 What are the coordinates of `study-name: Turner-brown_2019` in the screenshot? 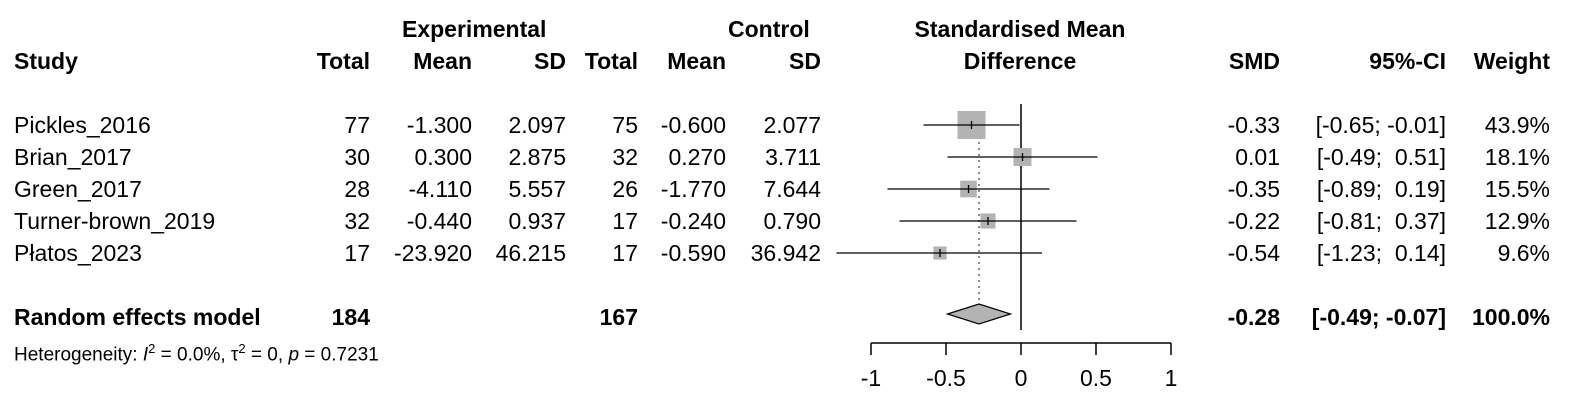 It's located at (115, 221).